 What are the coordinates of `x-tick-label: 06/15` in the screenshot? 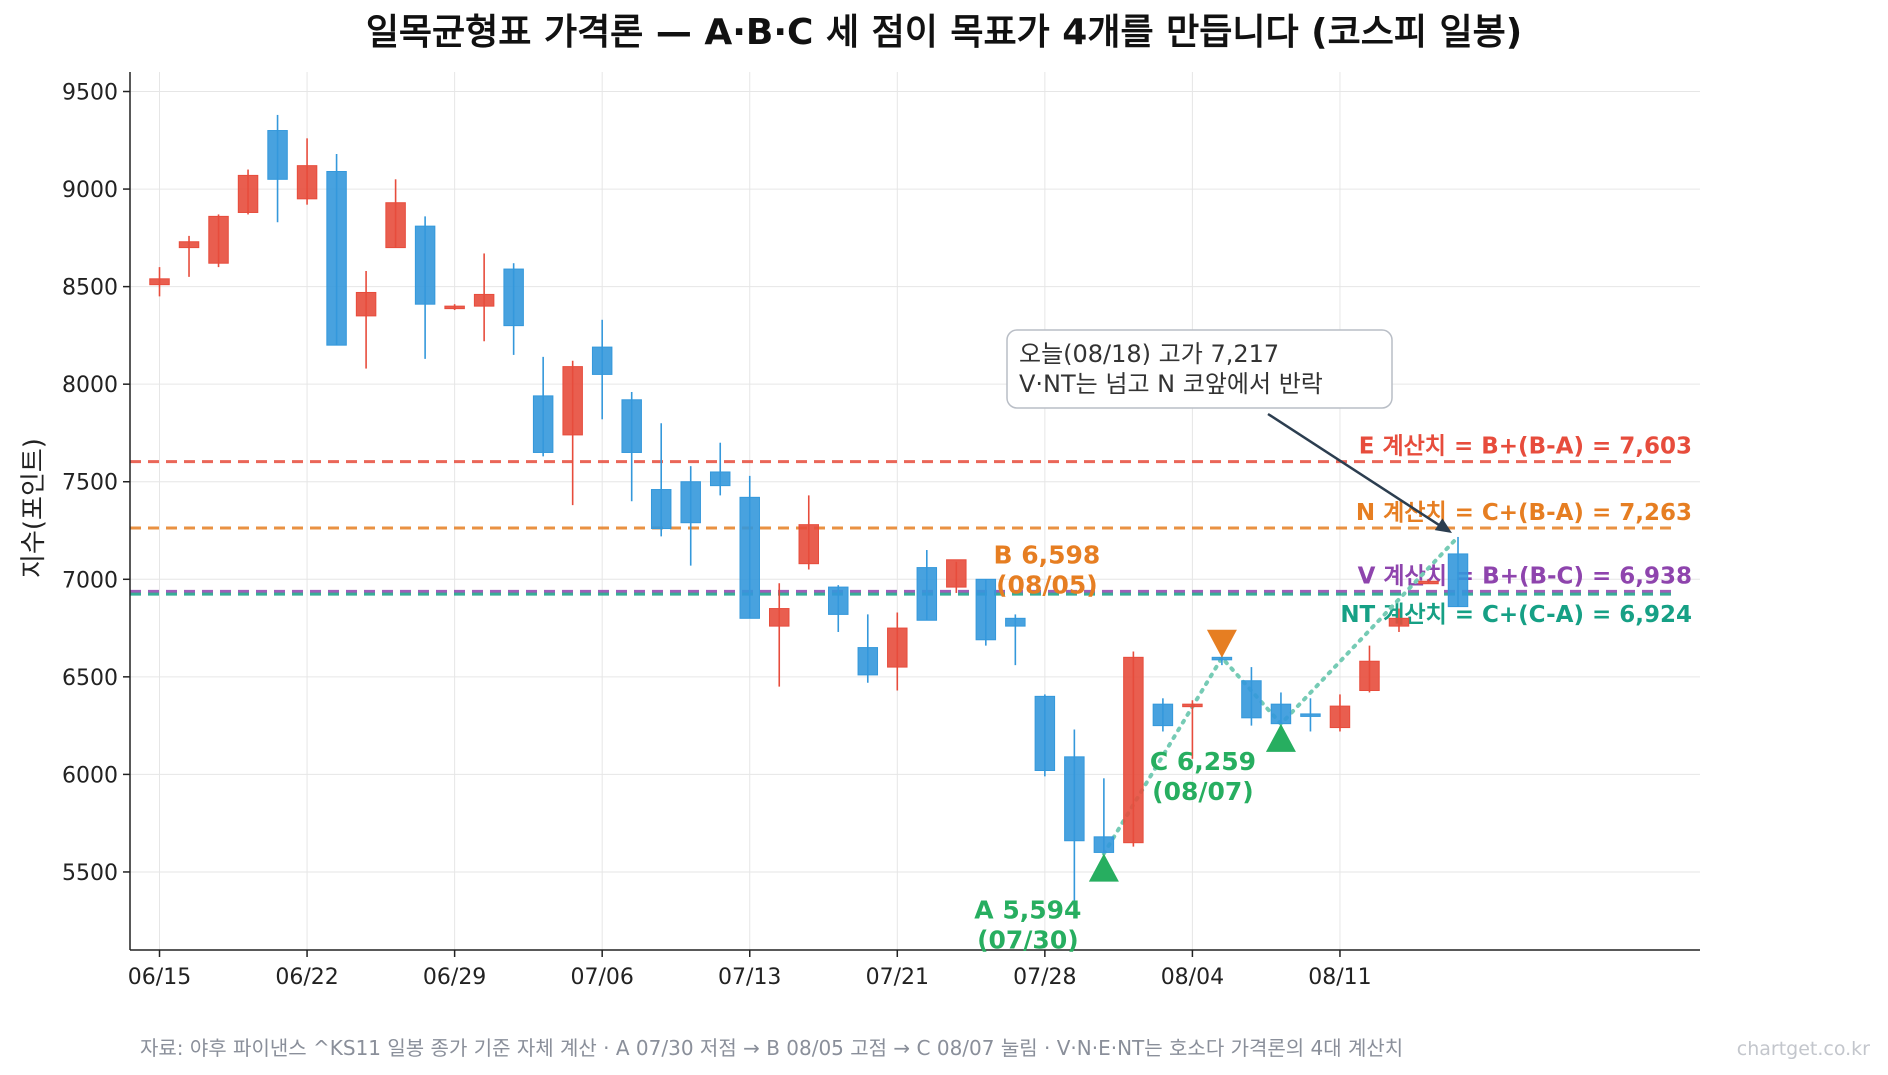 It's located at (159, 977).